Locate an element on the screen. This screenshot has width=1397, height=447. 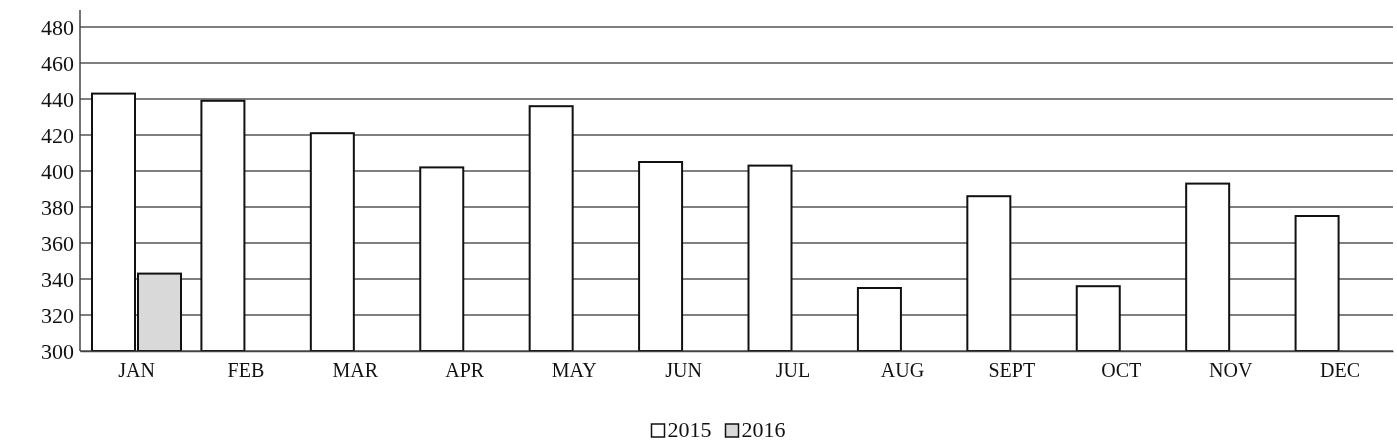
y-tick-label: 400 is located at coordinates (57, 171).